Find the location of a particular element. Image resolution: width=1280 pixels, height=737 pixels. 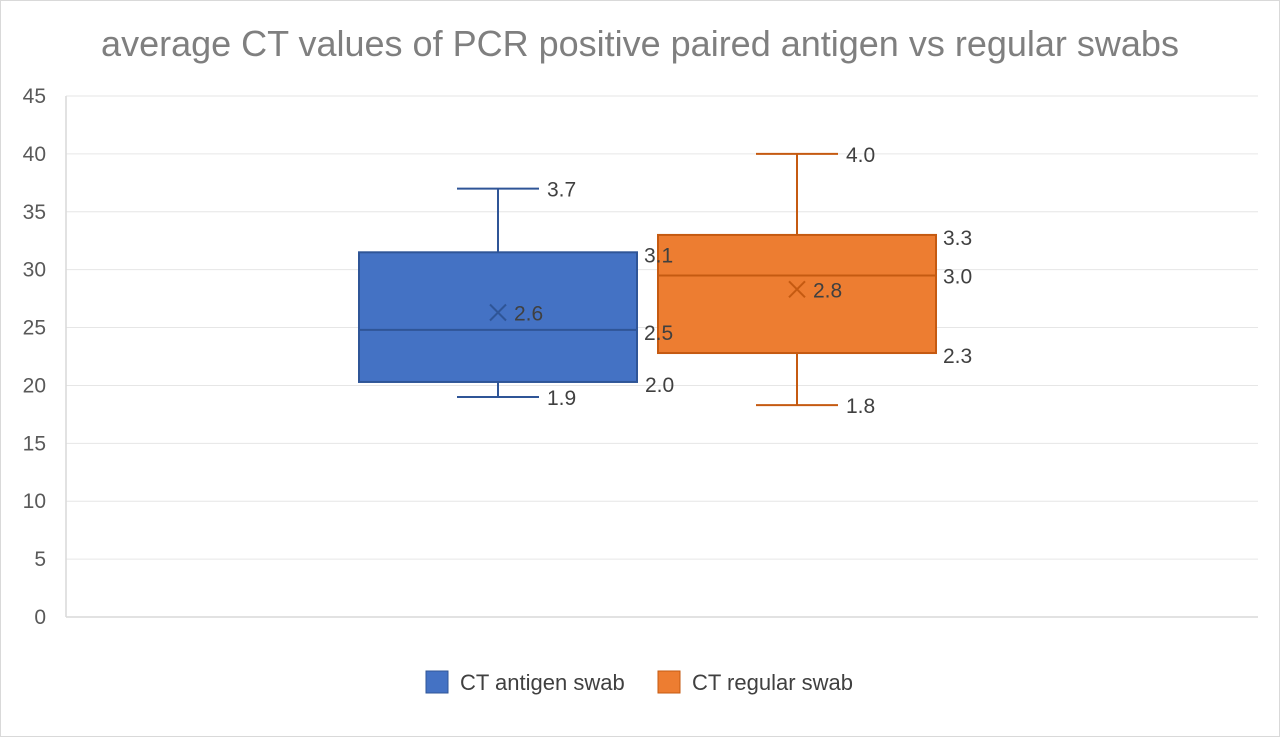

label-q1: 2.0 is located at coordinates (659, 385).